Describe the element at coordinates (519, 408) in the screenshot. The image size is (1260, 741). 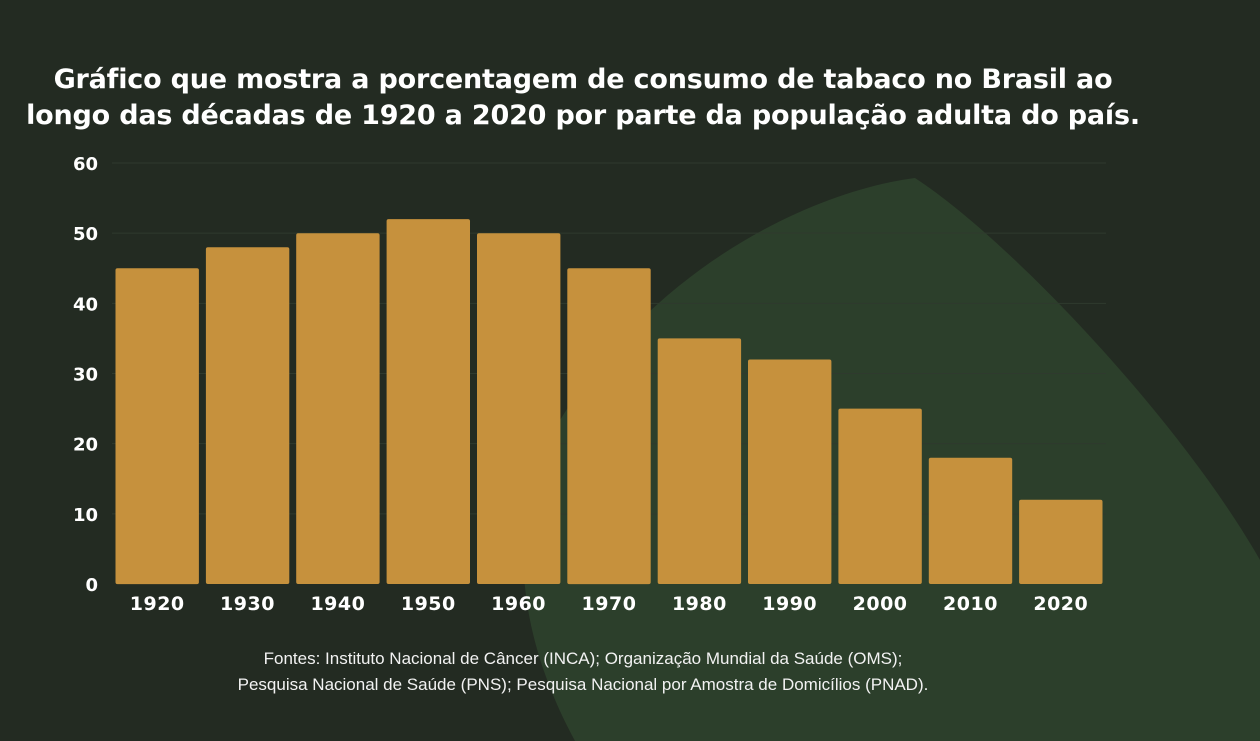
I see `bar-1960` at that location.